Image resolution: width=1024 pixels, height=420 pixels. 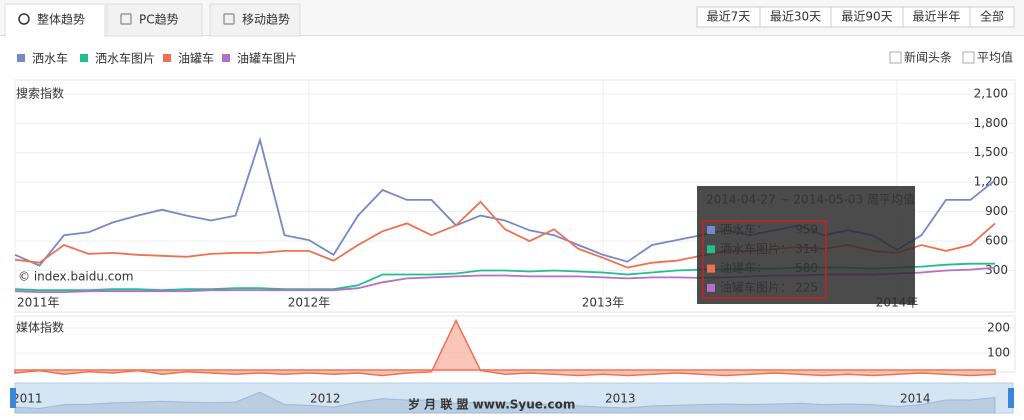 I want to click on y-tick-label: 1,500, so click(x=991, y=152).